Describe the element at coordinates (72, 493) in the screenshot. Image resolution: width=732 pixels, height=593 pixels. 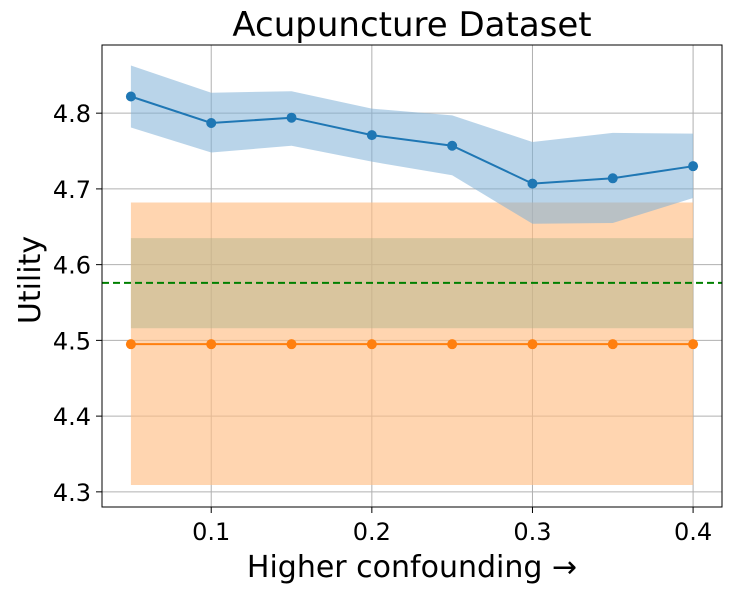
I see `y-tick-label-0: 4.3` at that location.